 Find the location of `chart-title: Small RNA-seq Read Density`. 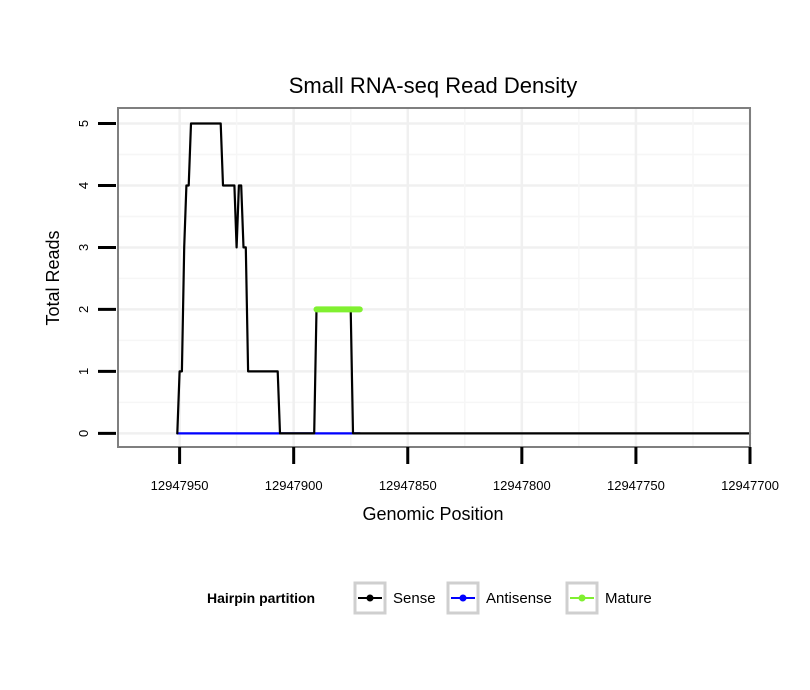

chart-title: Small RNA-seq Read Density is located at coordinates (433, 85).